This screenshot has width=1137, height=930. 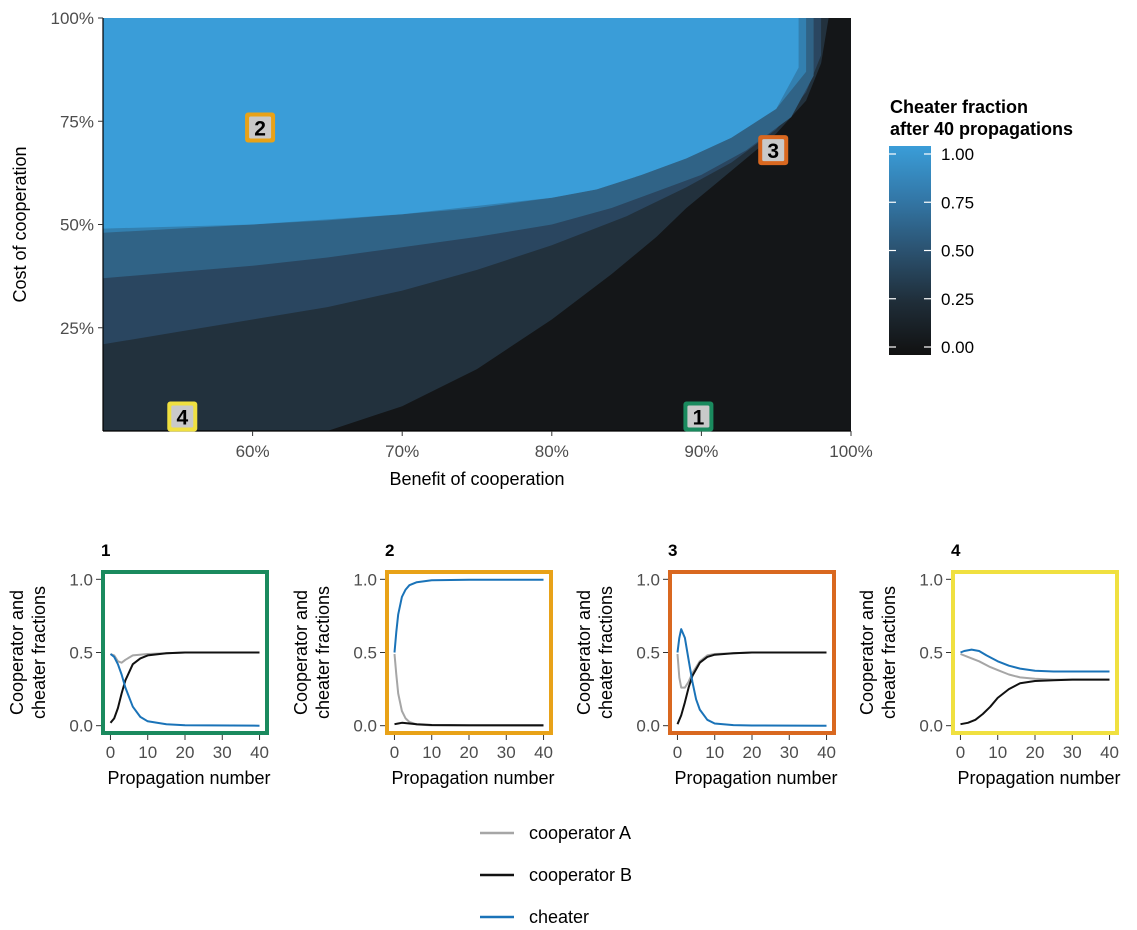 I want to click on region-marker-1: 1, so click(x=698, y=416).